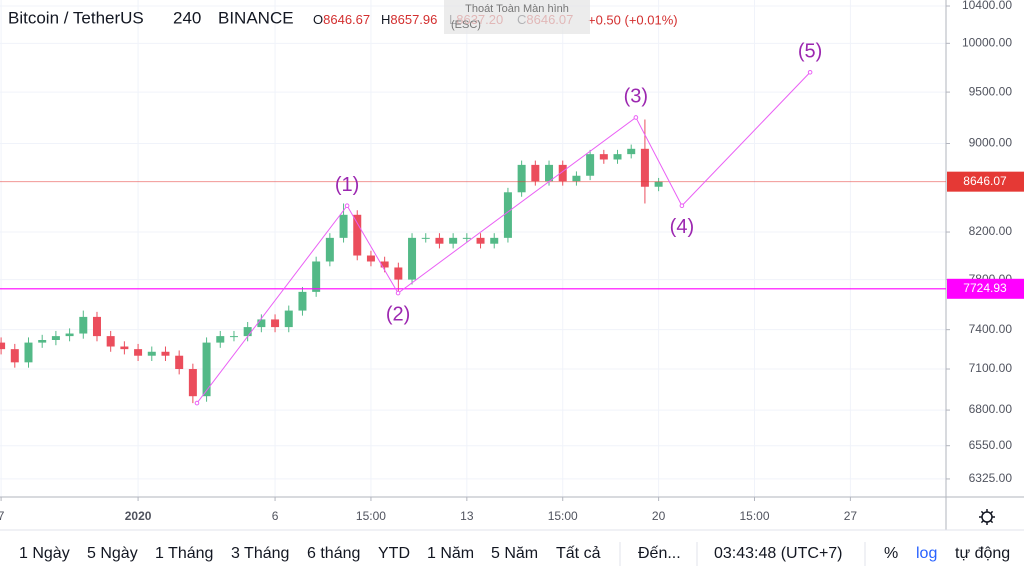 The width and height of the screenshot is (1024, 576). Describe the element at coordinates (636, 97) in the screenshot. I see `wave-label: (3)` at that location.